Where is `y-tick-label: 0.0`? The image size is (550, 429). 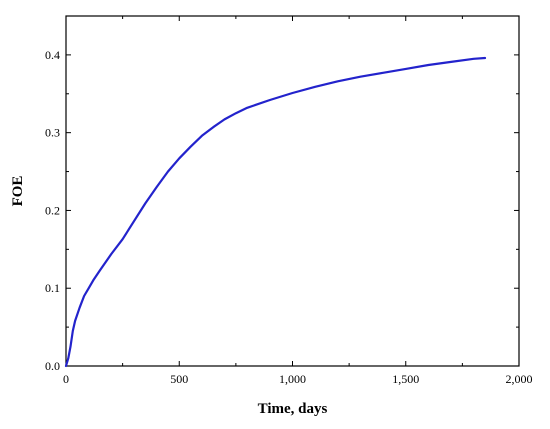
y-tick-label: 0.0 is located at coordinates (52, 366).